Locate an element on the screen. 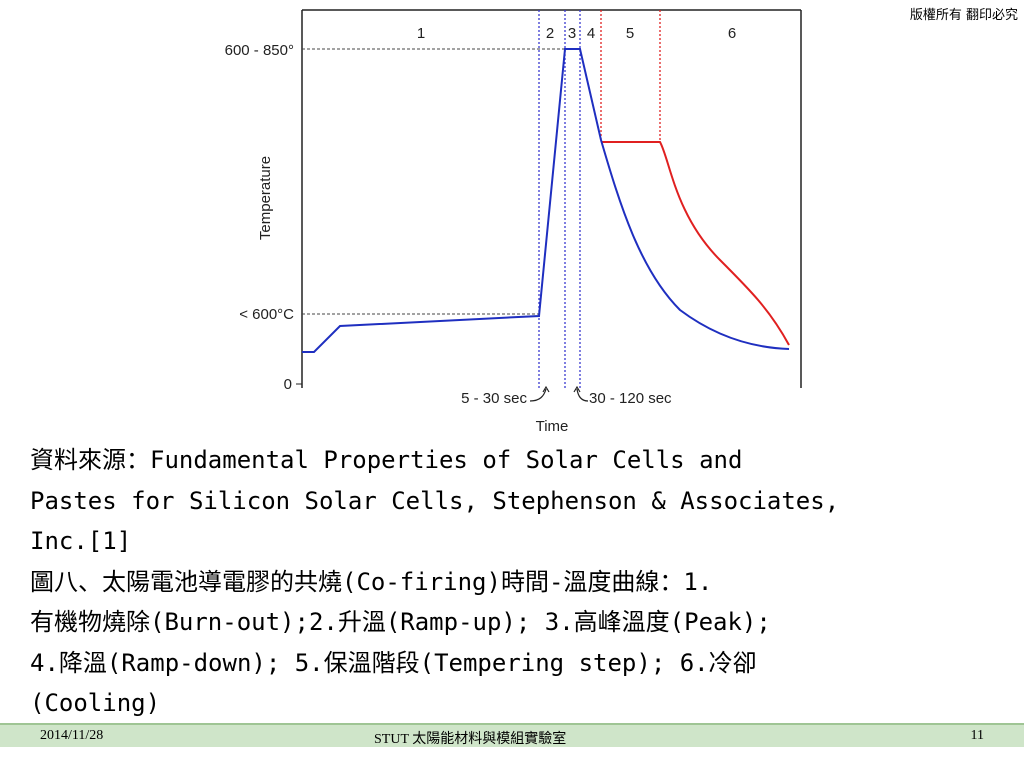 Image resolution: width=1024 pixels, height=768 pixels. tempering-cooling-curve is located at coordinates (695, 243).